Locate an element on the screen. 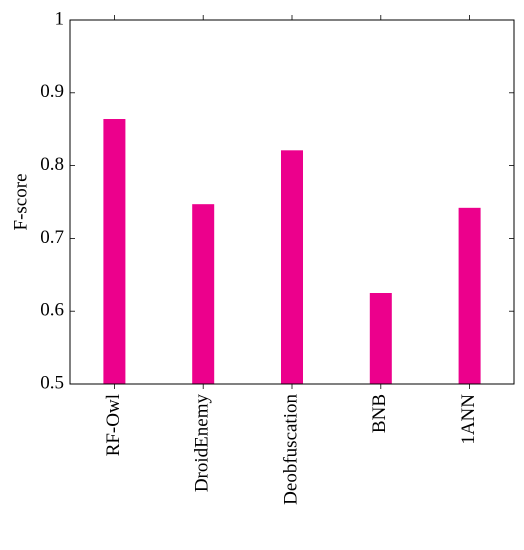  y-axis-label: F-score is located at coordinates (20, 202).